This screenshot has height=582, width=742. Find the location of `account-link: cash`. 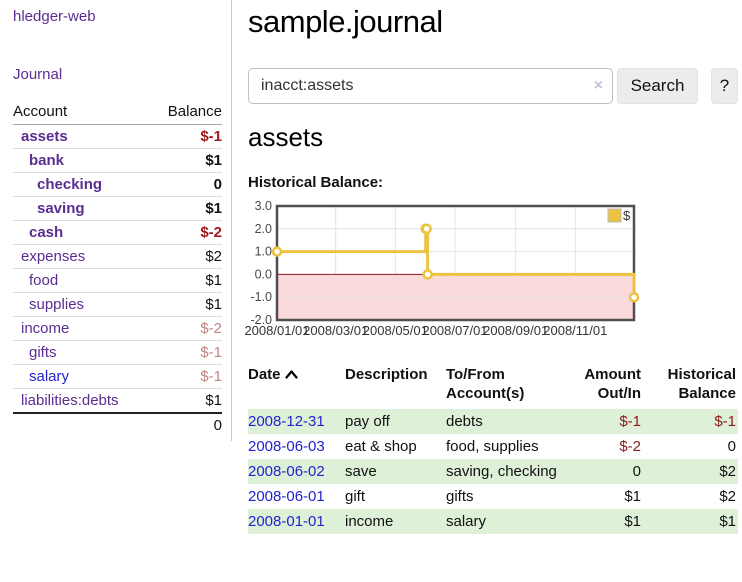

account-link: cash is located at coordinates (46, 232).